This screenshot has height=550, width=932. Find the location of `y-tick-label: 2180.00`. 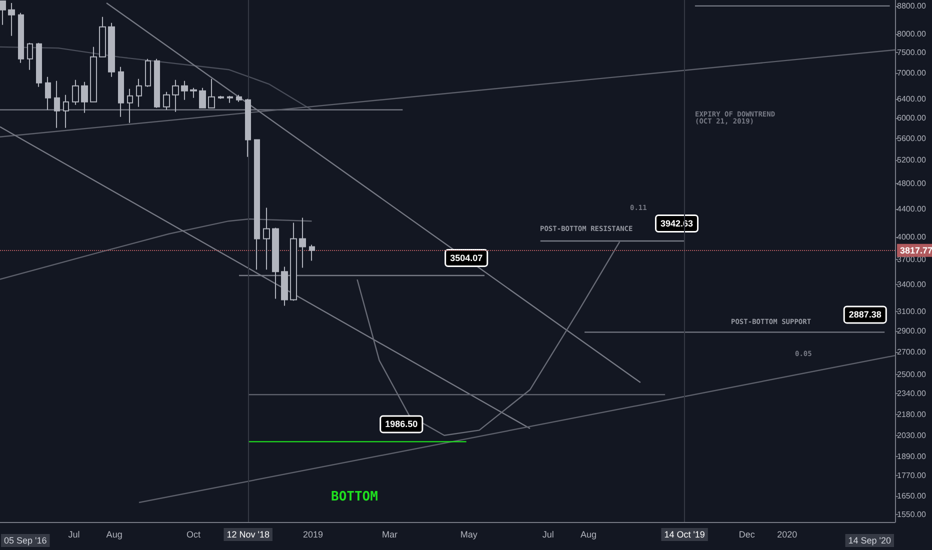

y-tick-label: 2180.00 is located at coordinates (911, 414).